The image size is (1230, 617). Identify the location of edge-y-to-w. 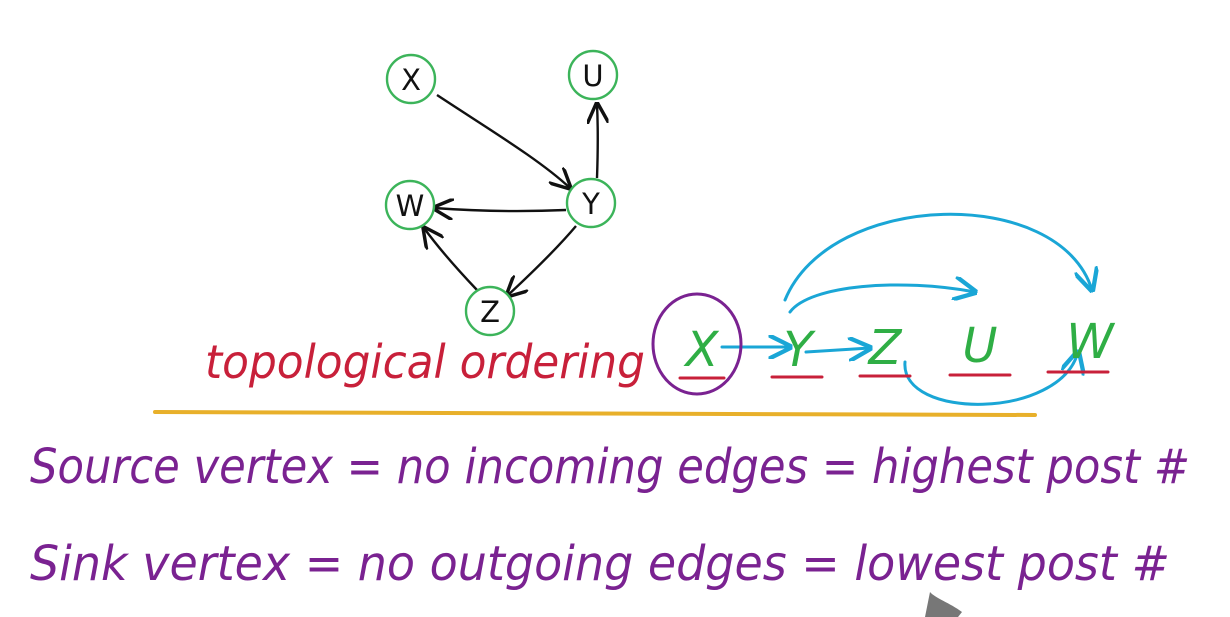
(500, 209).